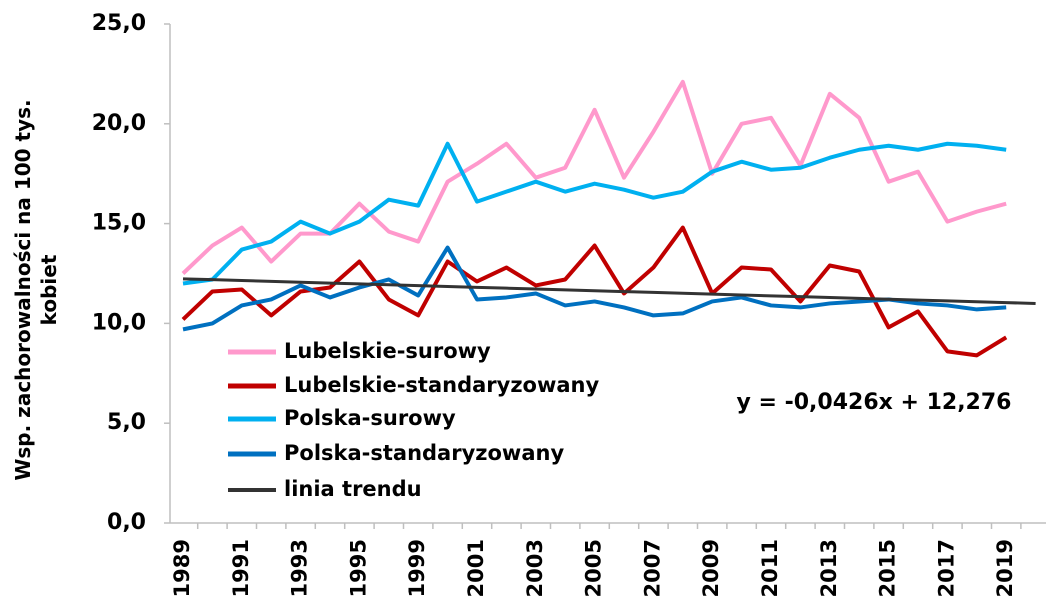 The width and height of the screenshot is (1046, 615). I want to click on y-tick-label: 15,0, so click(119, 223).